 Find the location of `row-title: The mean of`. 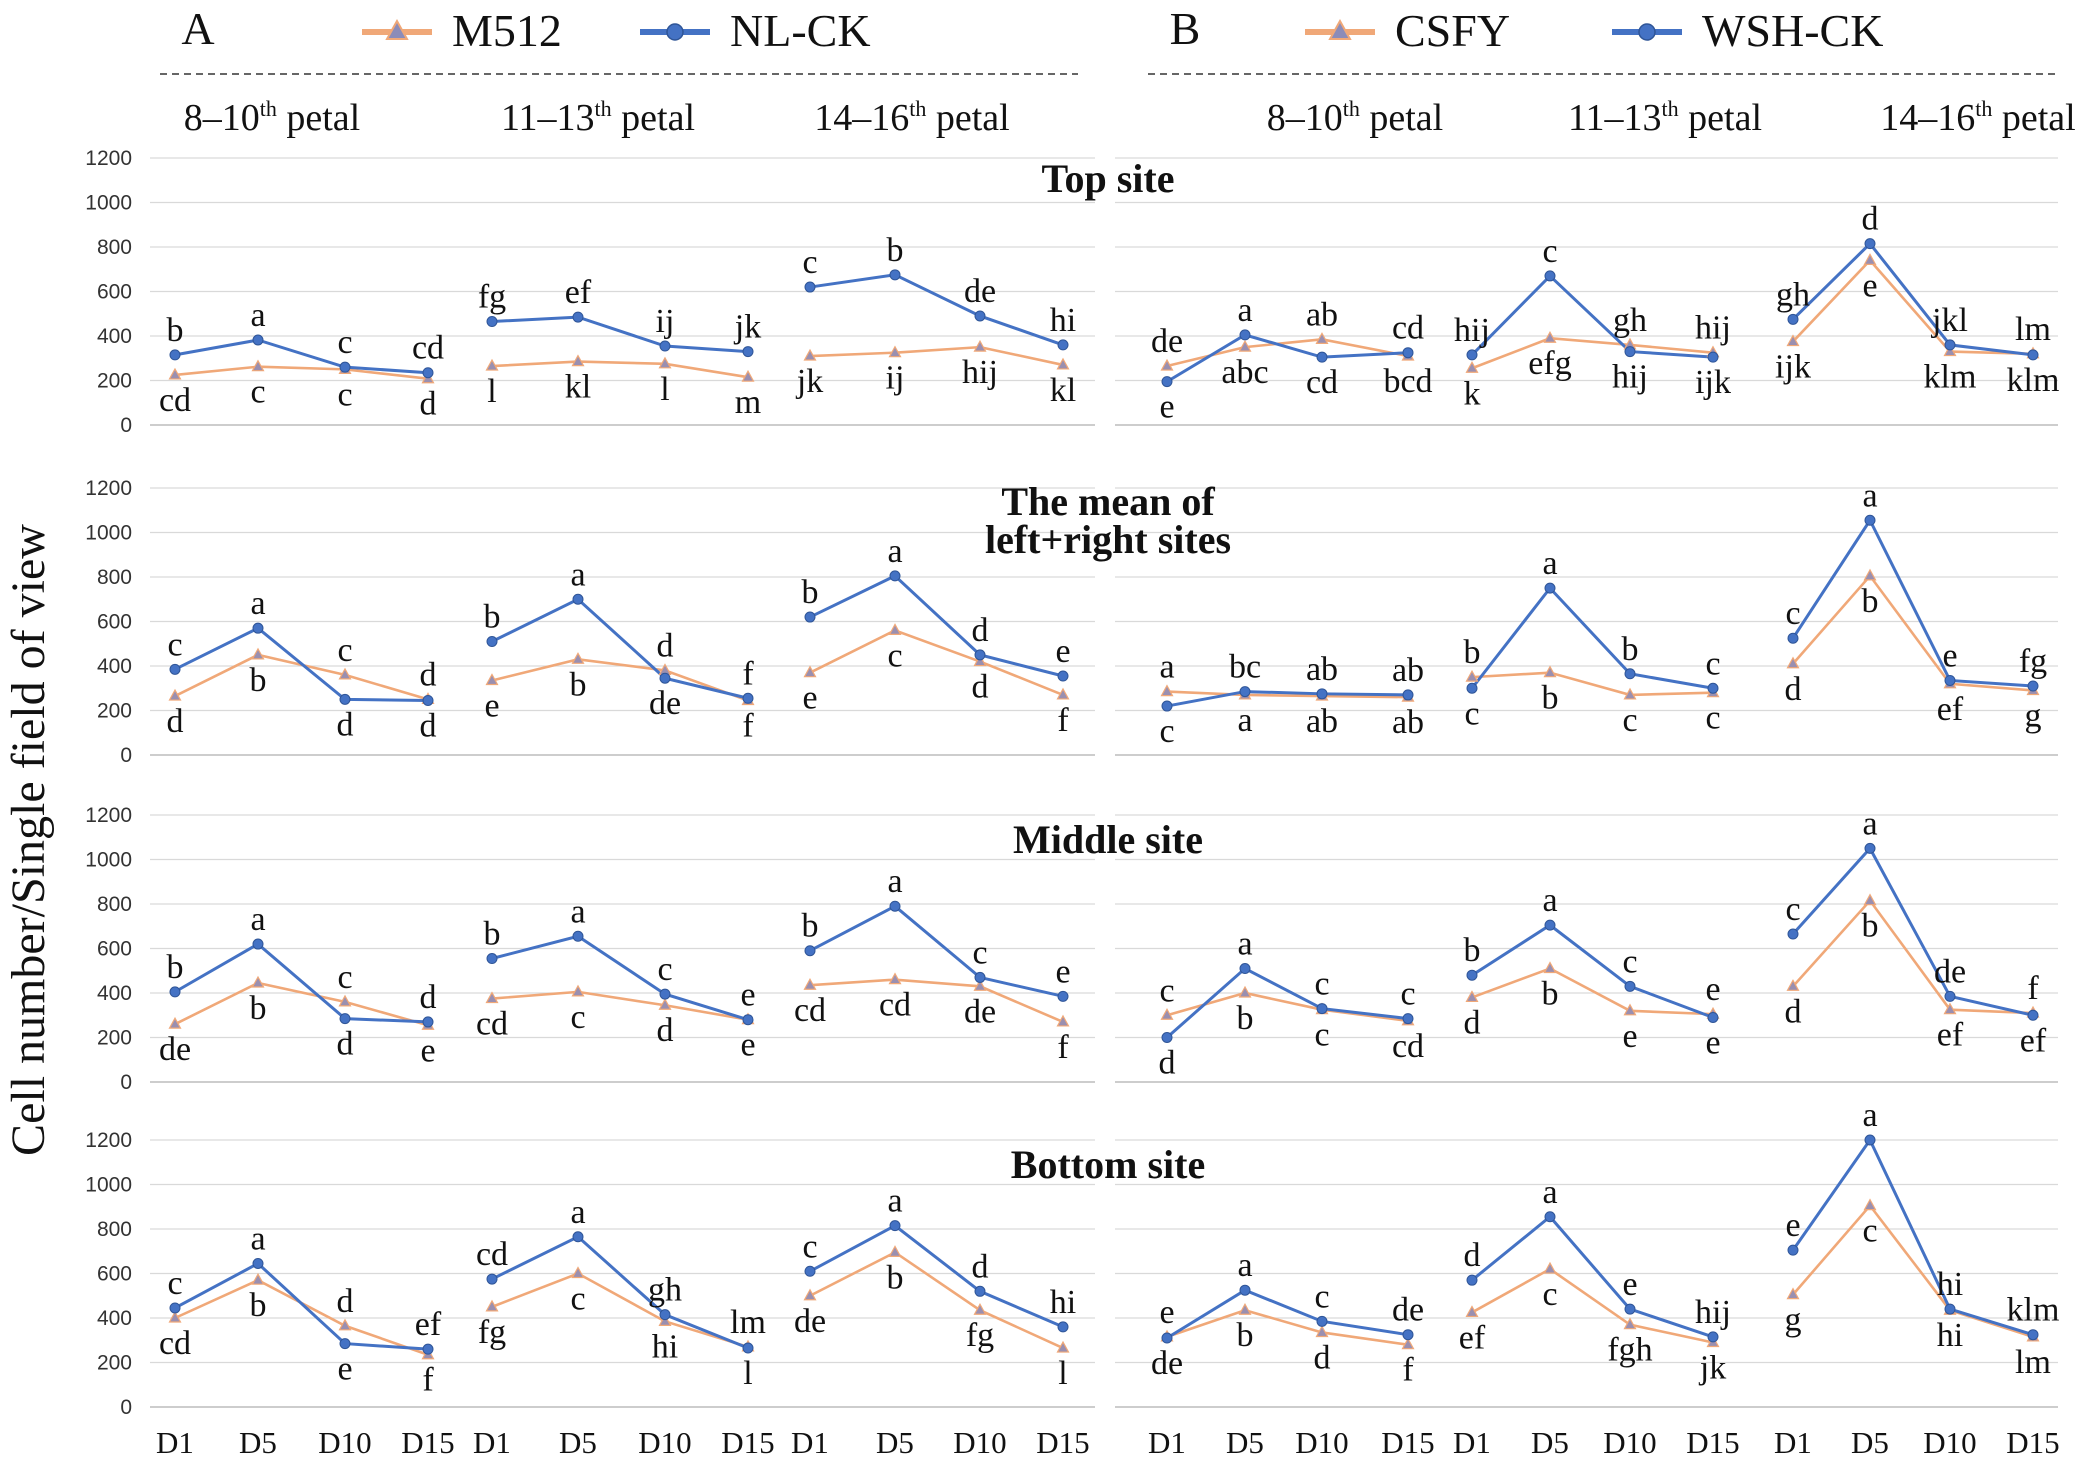

row-title: The mean of is located at coordinates (1108, 501).